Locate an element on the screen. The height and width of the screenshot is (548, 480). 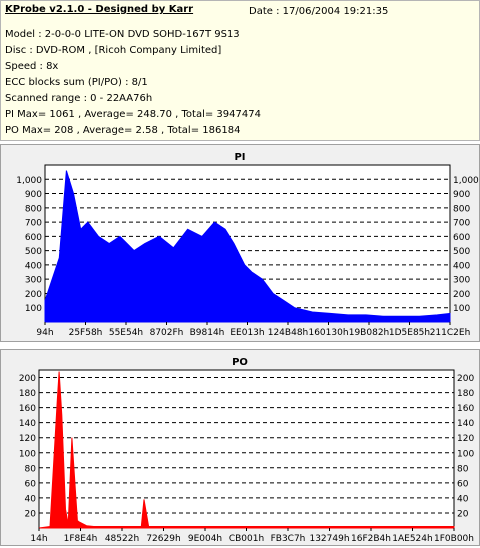
po-xtick-1: 1F8E4h is located at coordinates (81, 539).